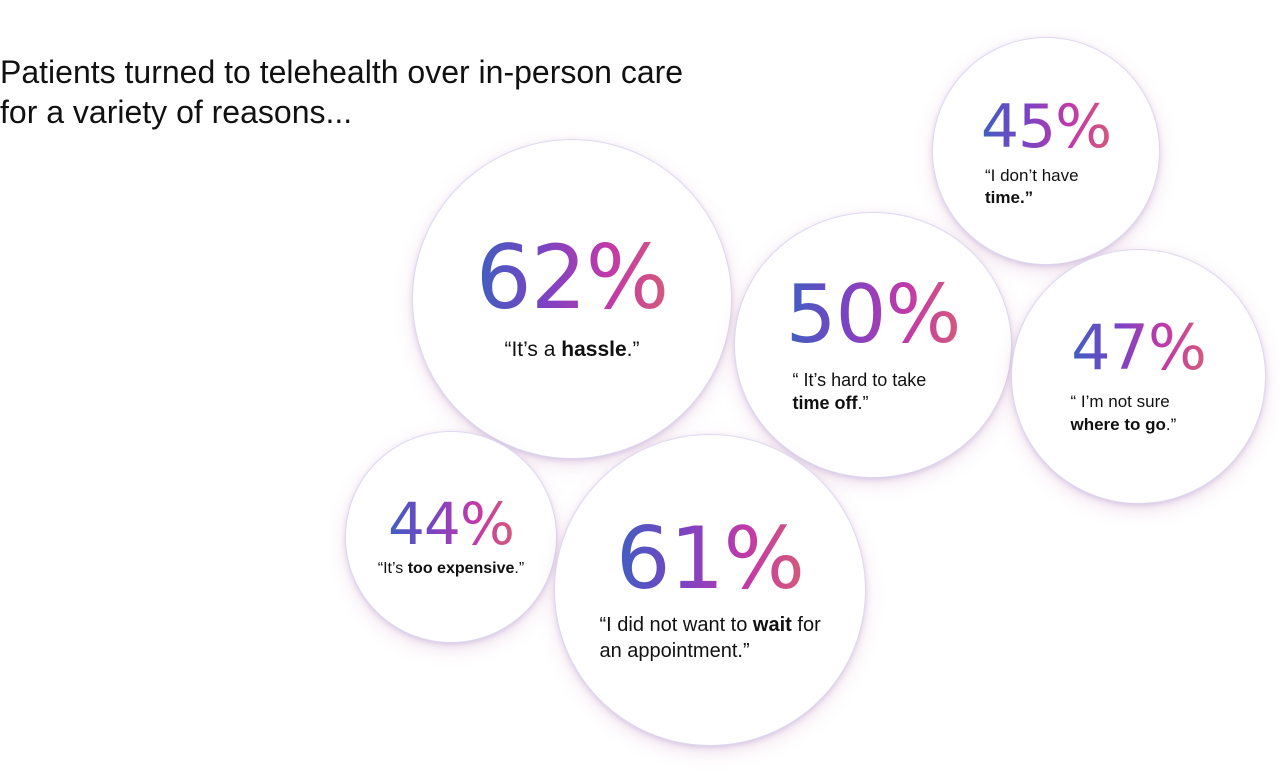 This screenshot has width=1280, height=783. I want to click on quote-emphasis: too expensive, so click(461, 568).